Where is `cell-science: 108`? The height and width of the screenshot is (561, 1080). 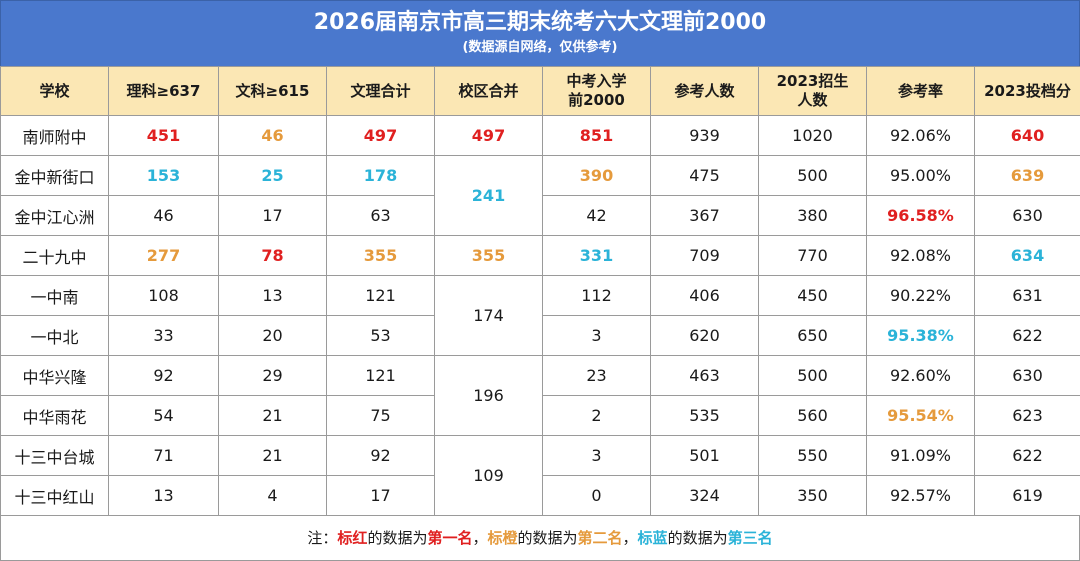
cell-science: 108 is located at coordinates (164, 296).